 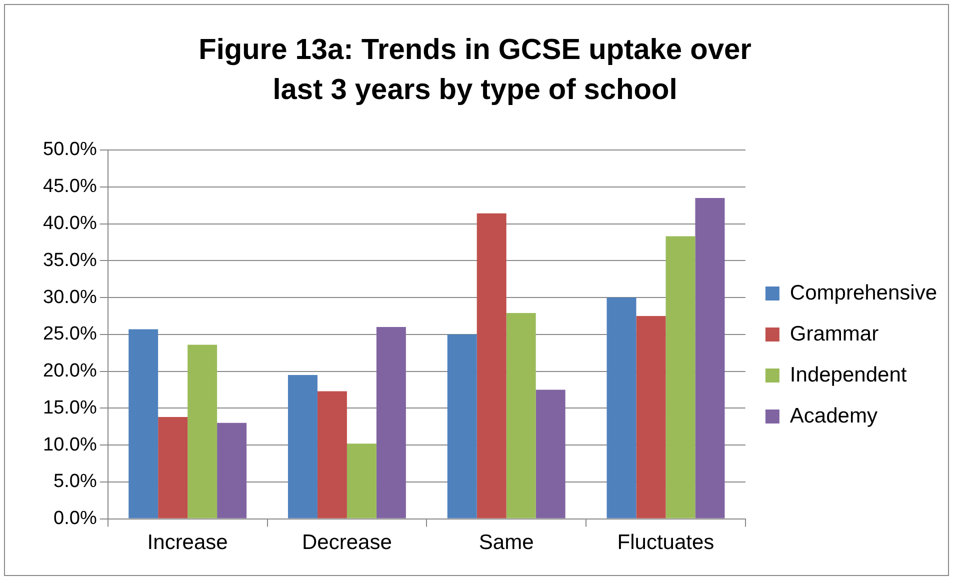 What do you see at coordinates (70, 149) in the screenshot?
I see `y-tick-label: 50.0%` at bounding box center [70, 149].